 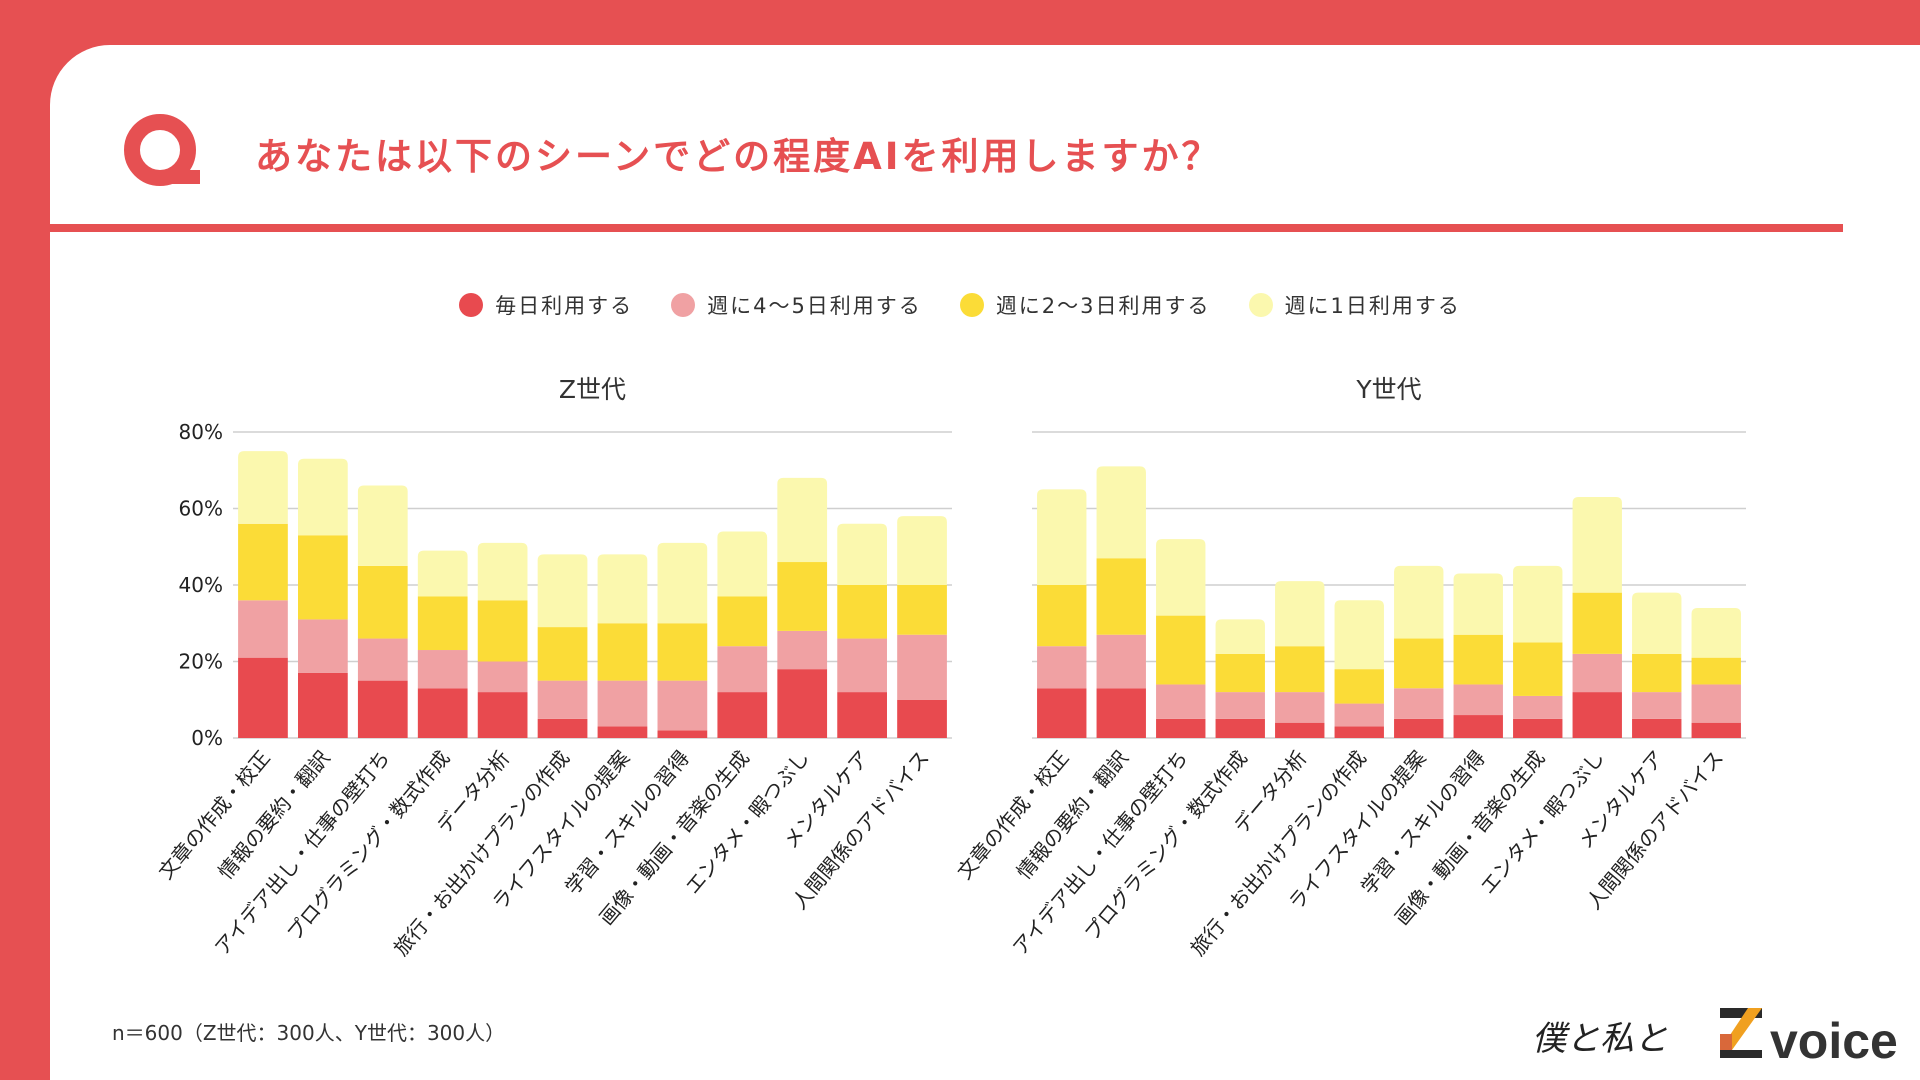 What do you see at coordinates (201, 432) in the screenshot?
I see `y-tick-label: 80%` at bounding box center [201, 432].